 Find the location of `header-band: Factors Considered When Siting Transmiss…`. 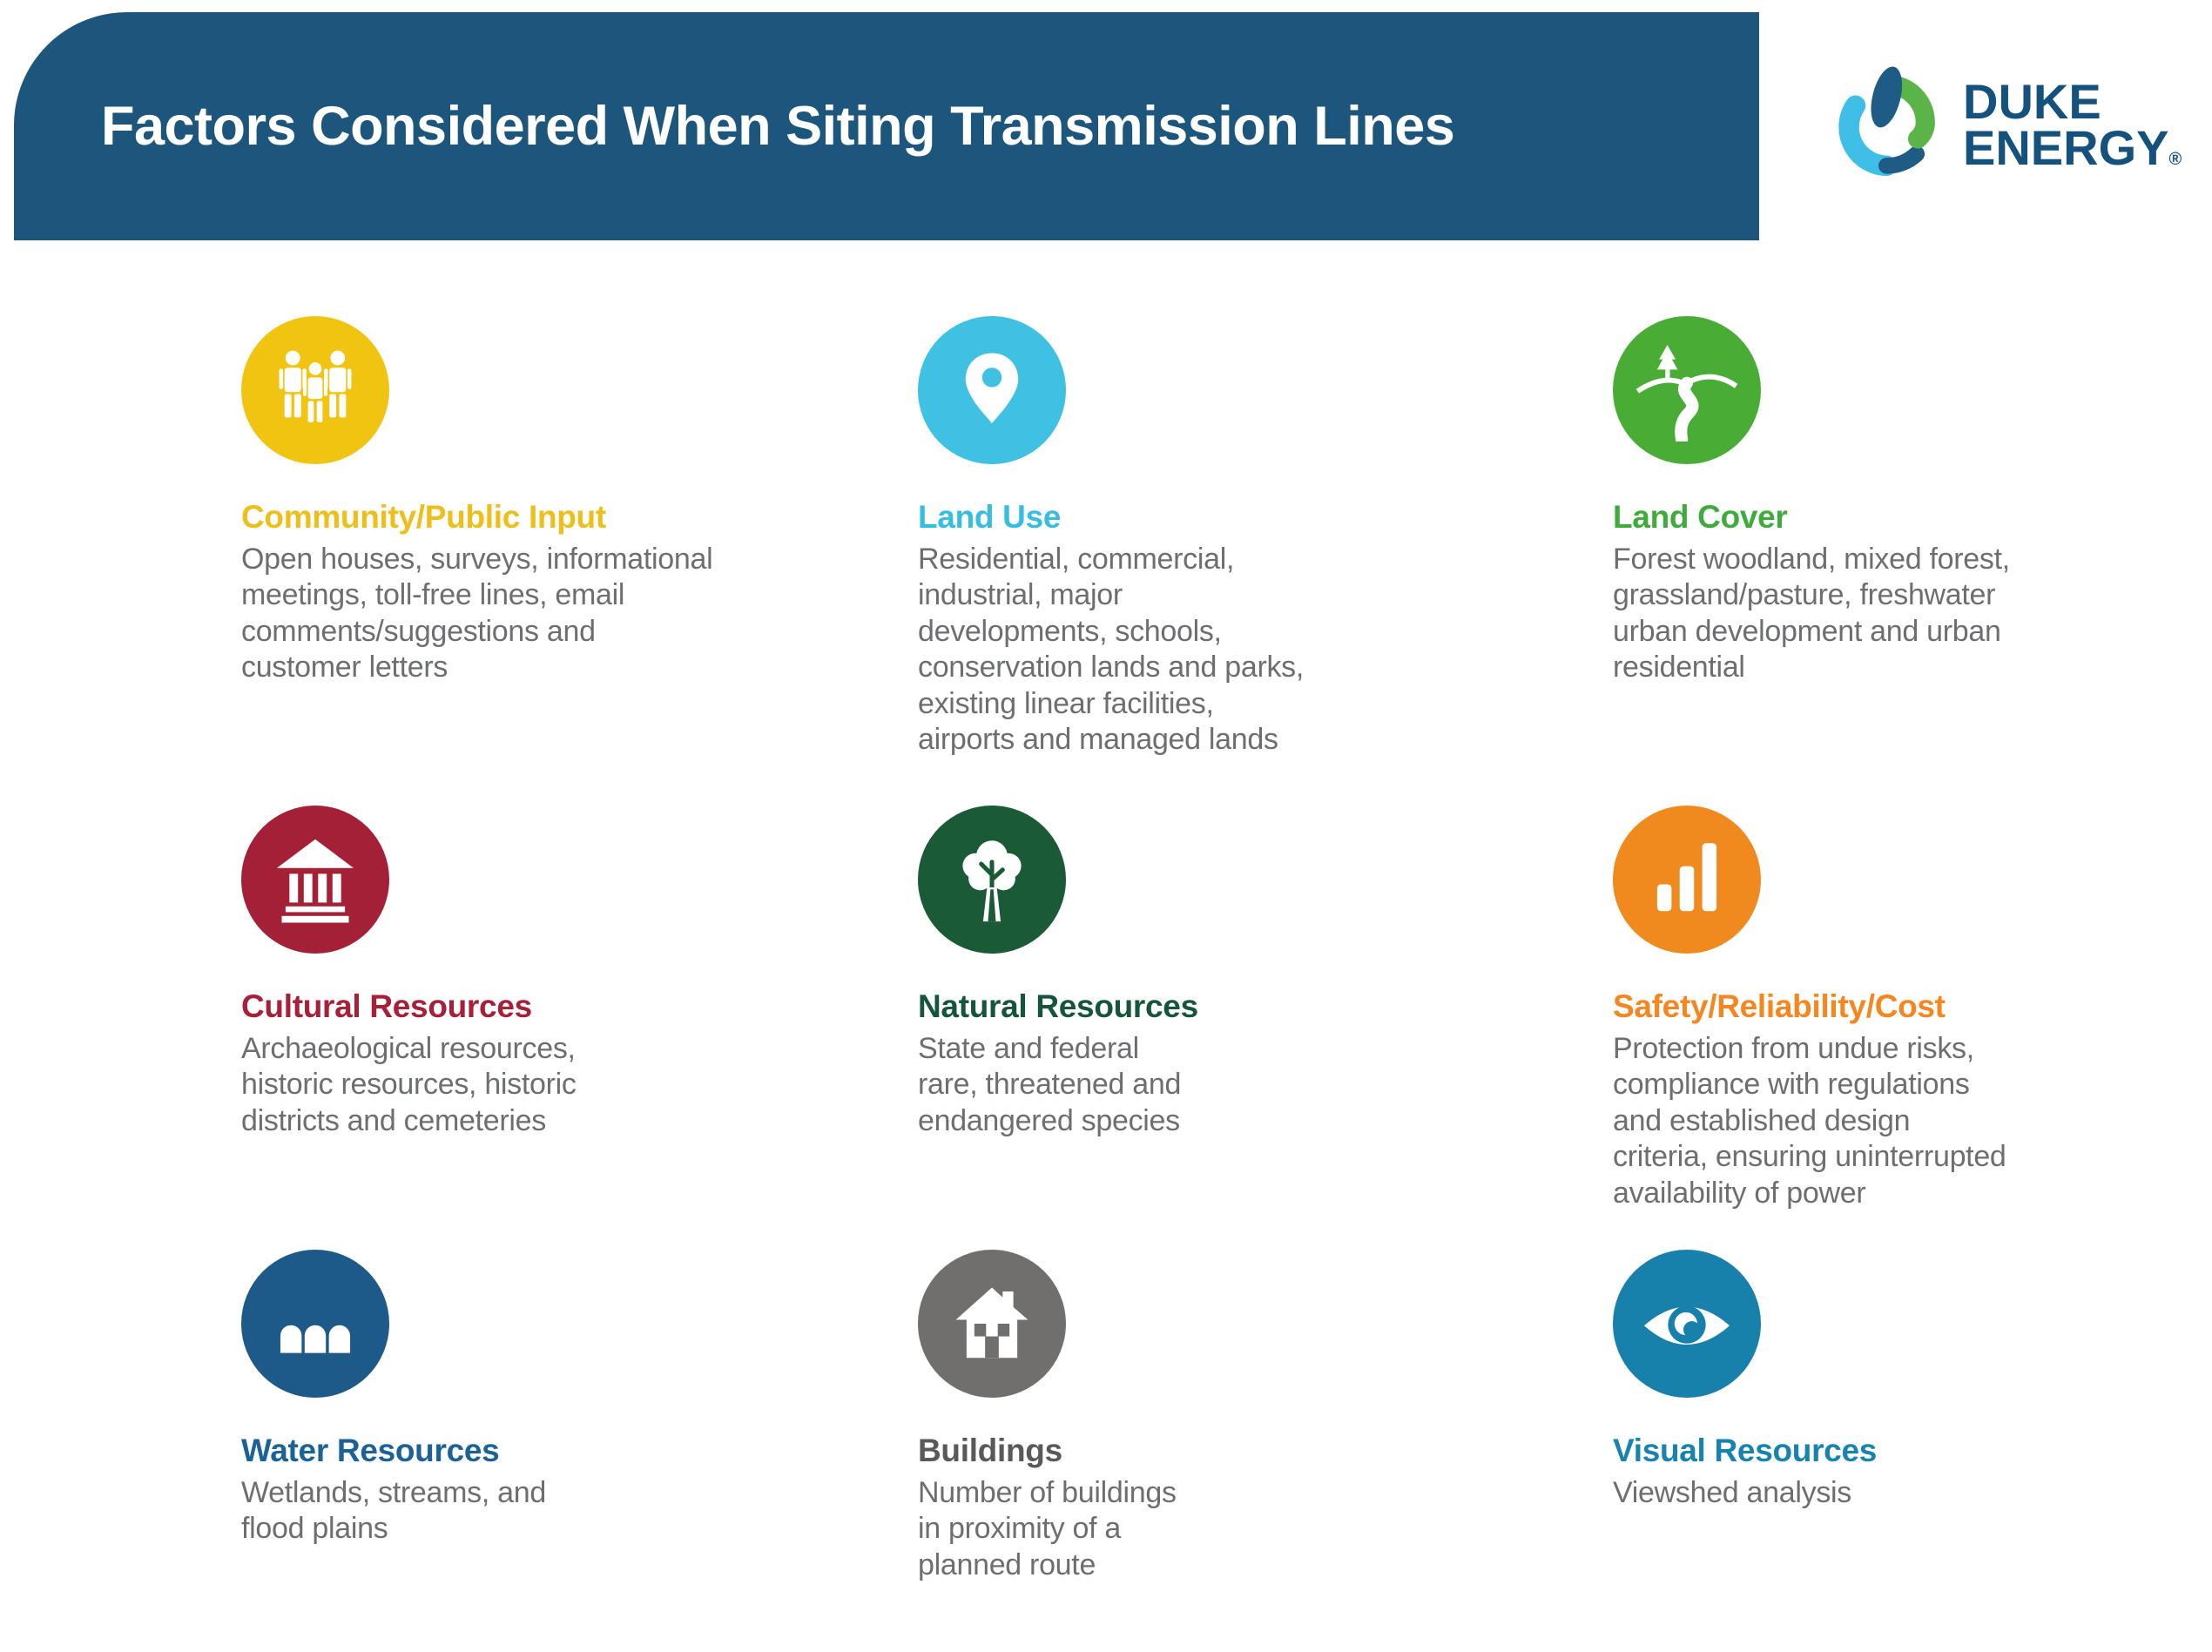

header-band: Factors Considered When Siting Transmiss… is located at coordinates (887, 126).